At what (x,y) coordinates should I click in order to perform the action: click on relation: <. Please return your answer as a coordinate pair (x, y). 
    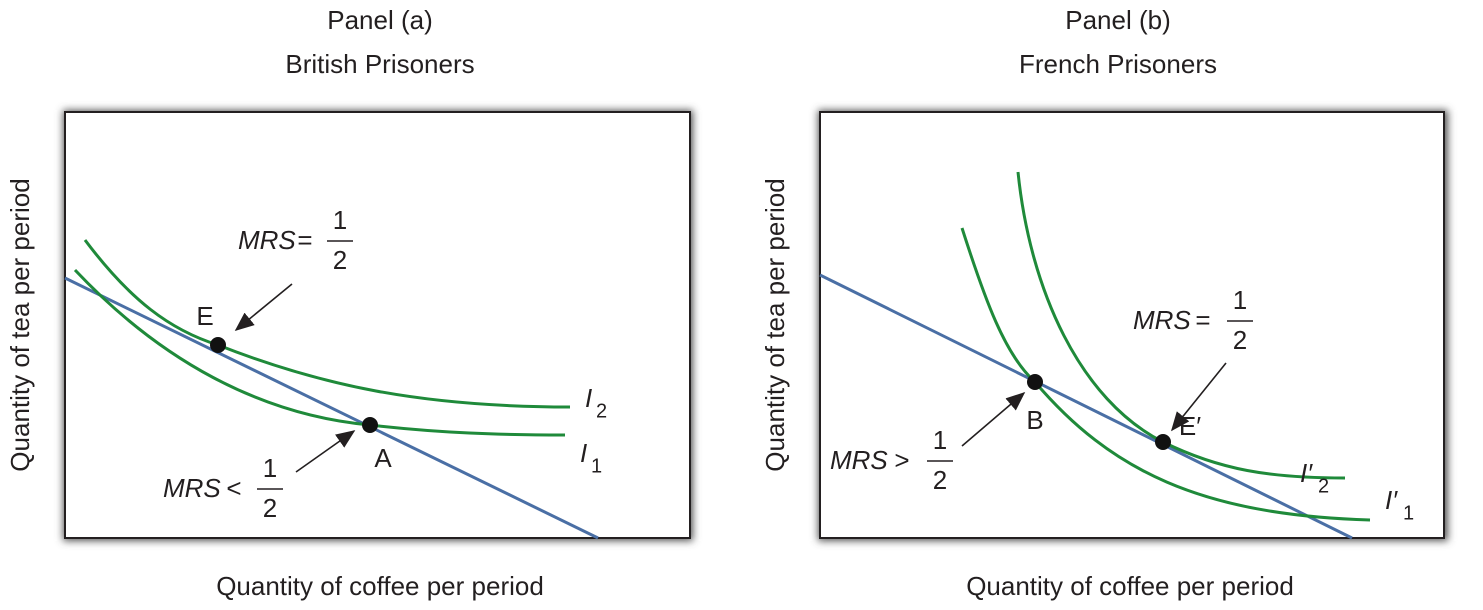
    Looking at the image, I should click on (233, 488).